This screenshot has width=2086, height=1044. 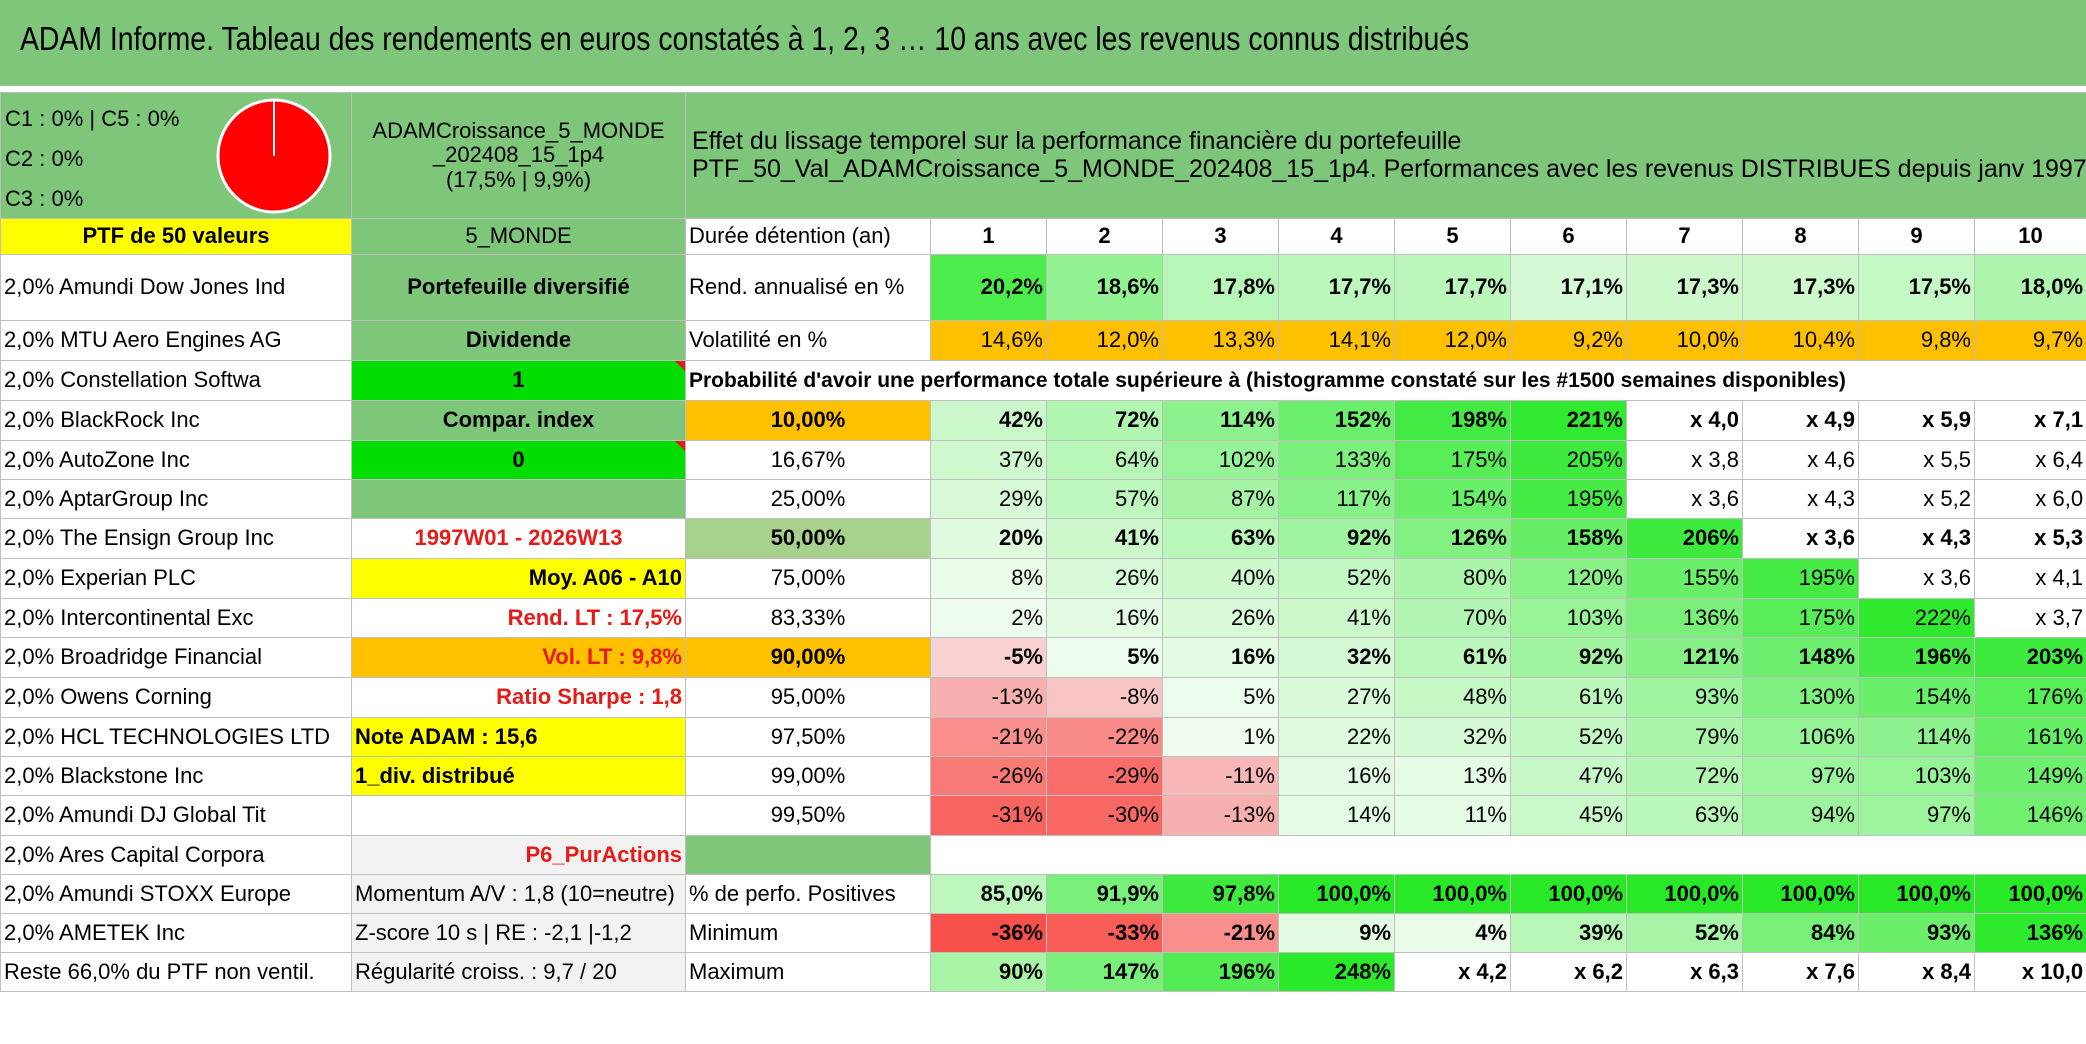 What do you see at coordinates (988, 618) in the screenshot?
I see `probability-value: 2%` at bounding box center [988, 618].